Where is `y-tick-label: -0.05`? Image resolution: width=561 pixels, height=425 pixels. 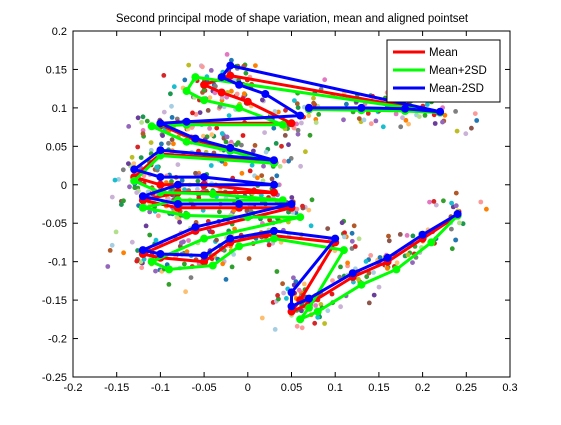 y-tick-label: -0.05 is located at coordinates (54, 224).